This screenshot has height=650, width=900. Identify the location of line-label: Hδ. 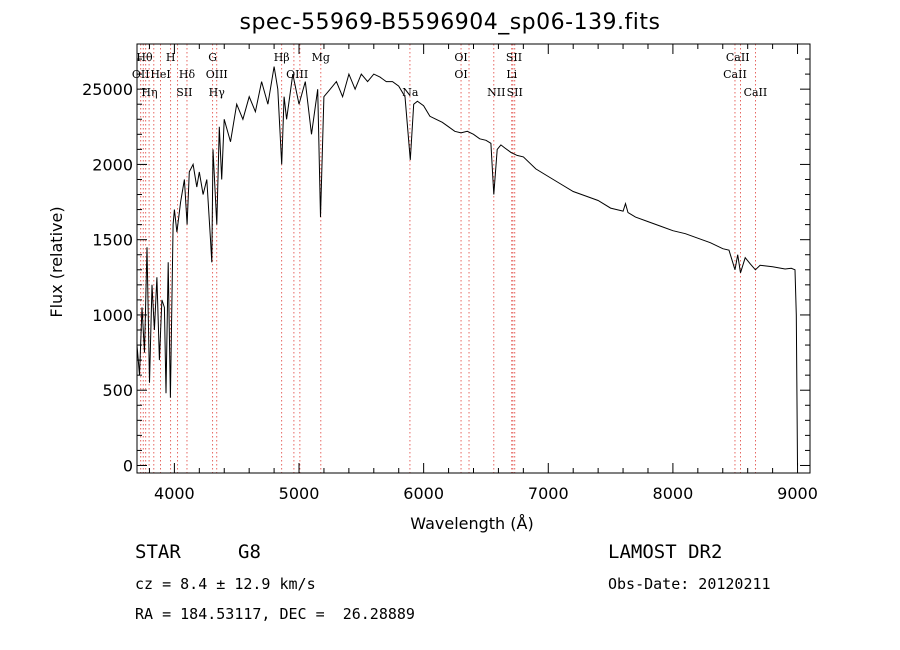
(187, 74).